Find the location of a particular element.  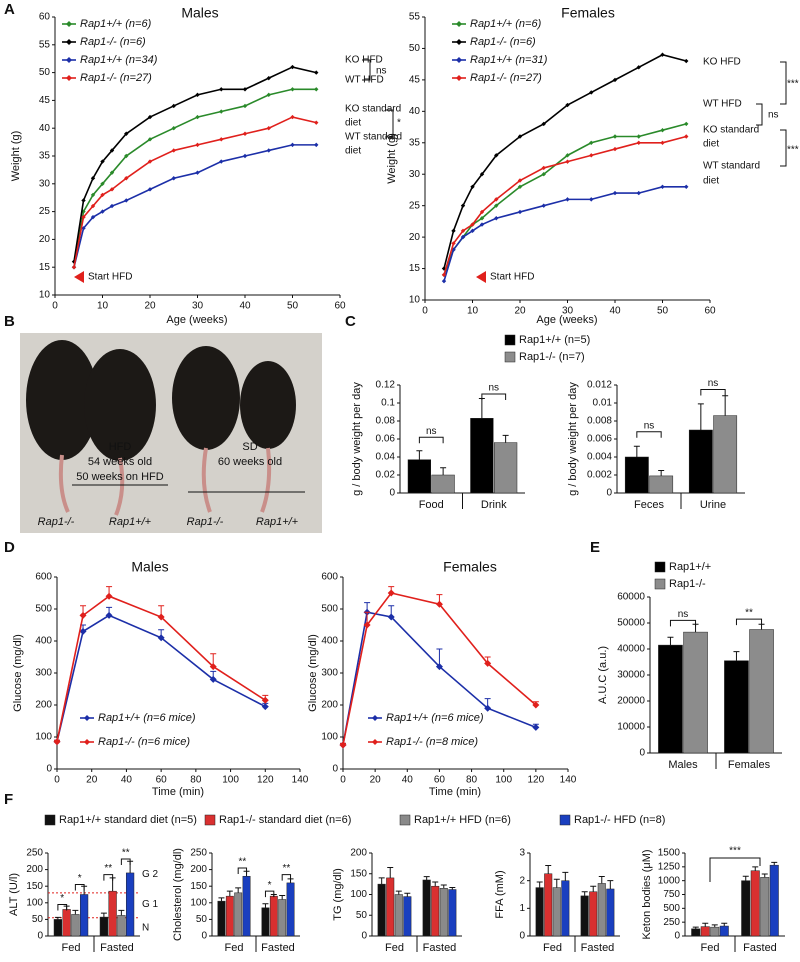

panel-label: F is located at coordinates (8, 799).